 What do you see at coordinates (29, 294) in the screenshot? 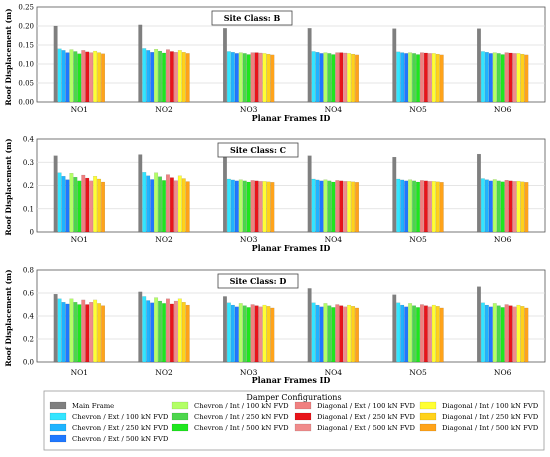
I see `y-tick-label: 0.6` at bounding box center [29, 294].